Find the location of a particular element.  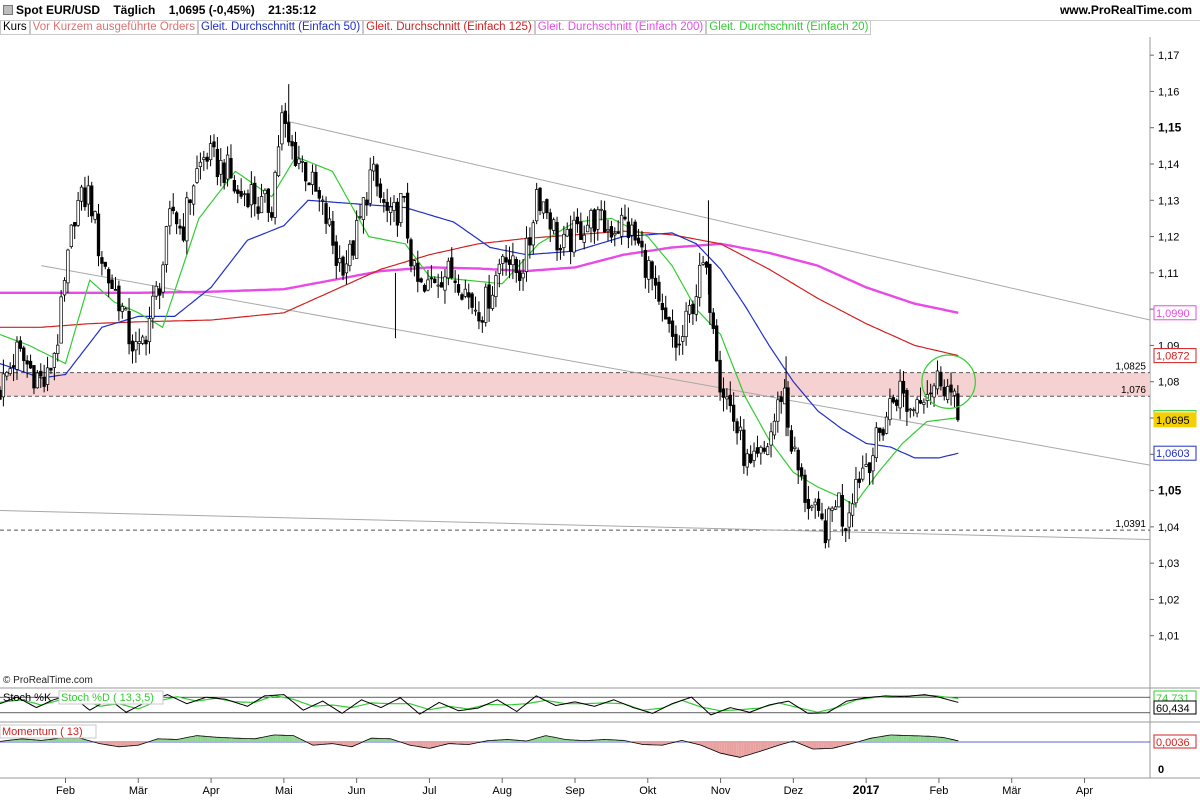

legend-item-4: Gleit. Durchschnitt (Einfach 200) is located at coordinates (620, 27).